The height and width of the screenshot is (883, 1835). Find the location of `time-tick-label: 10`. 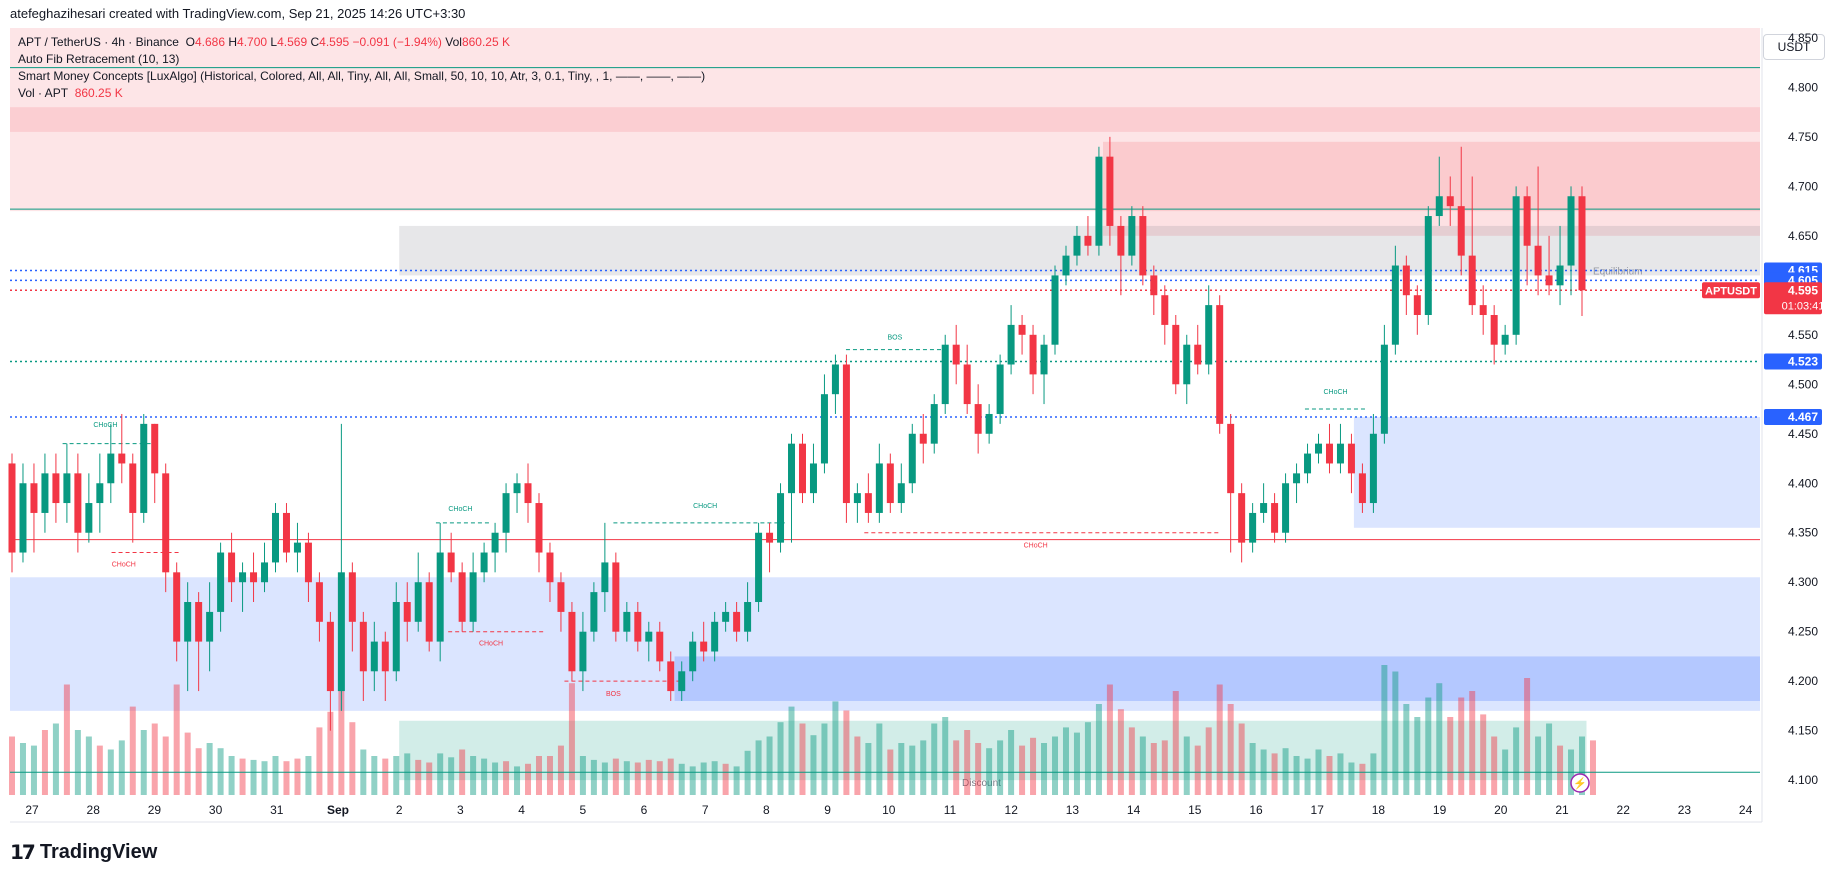

time-tick-label: 10 is located at coordinates (889, 810).